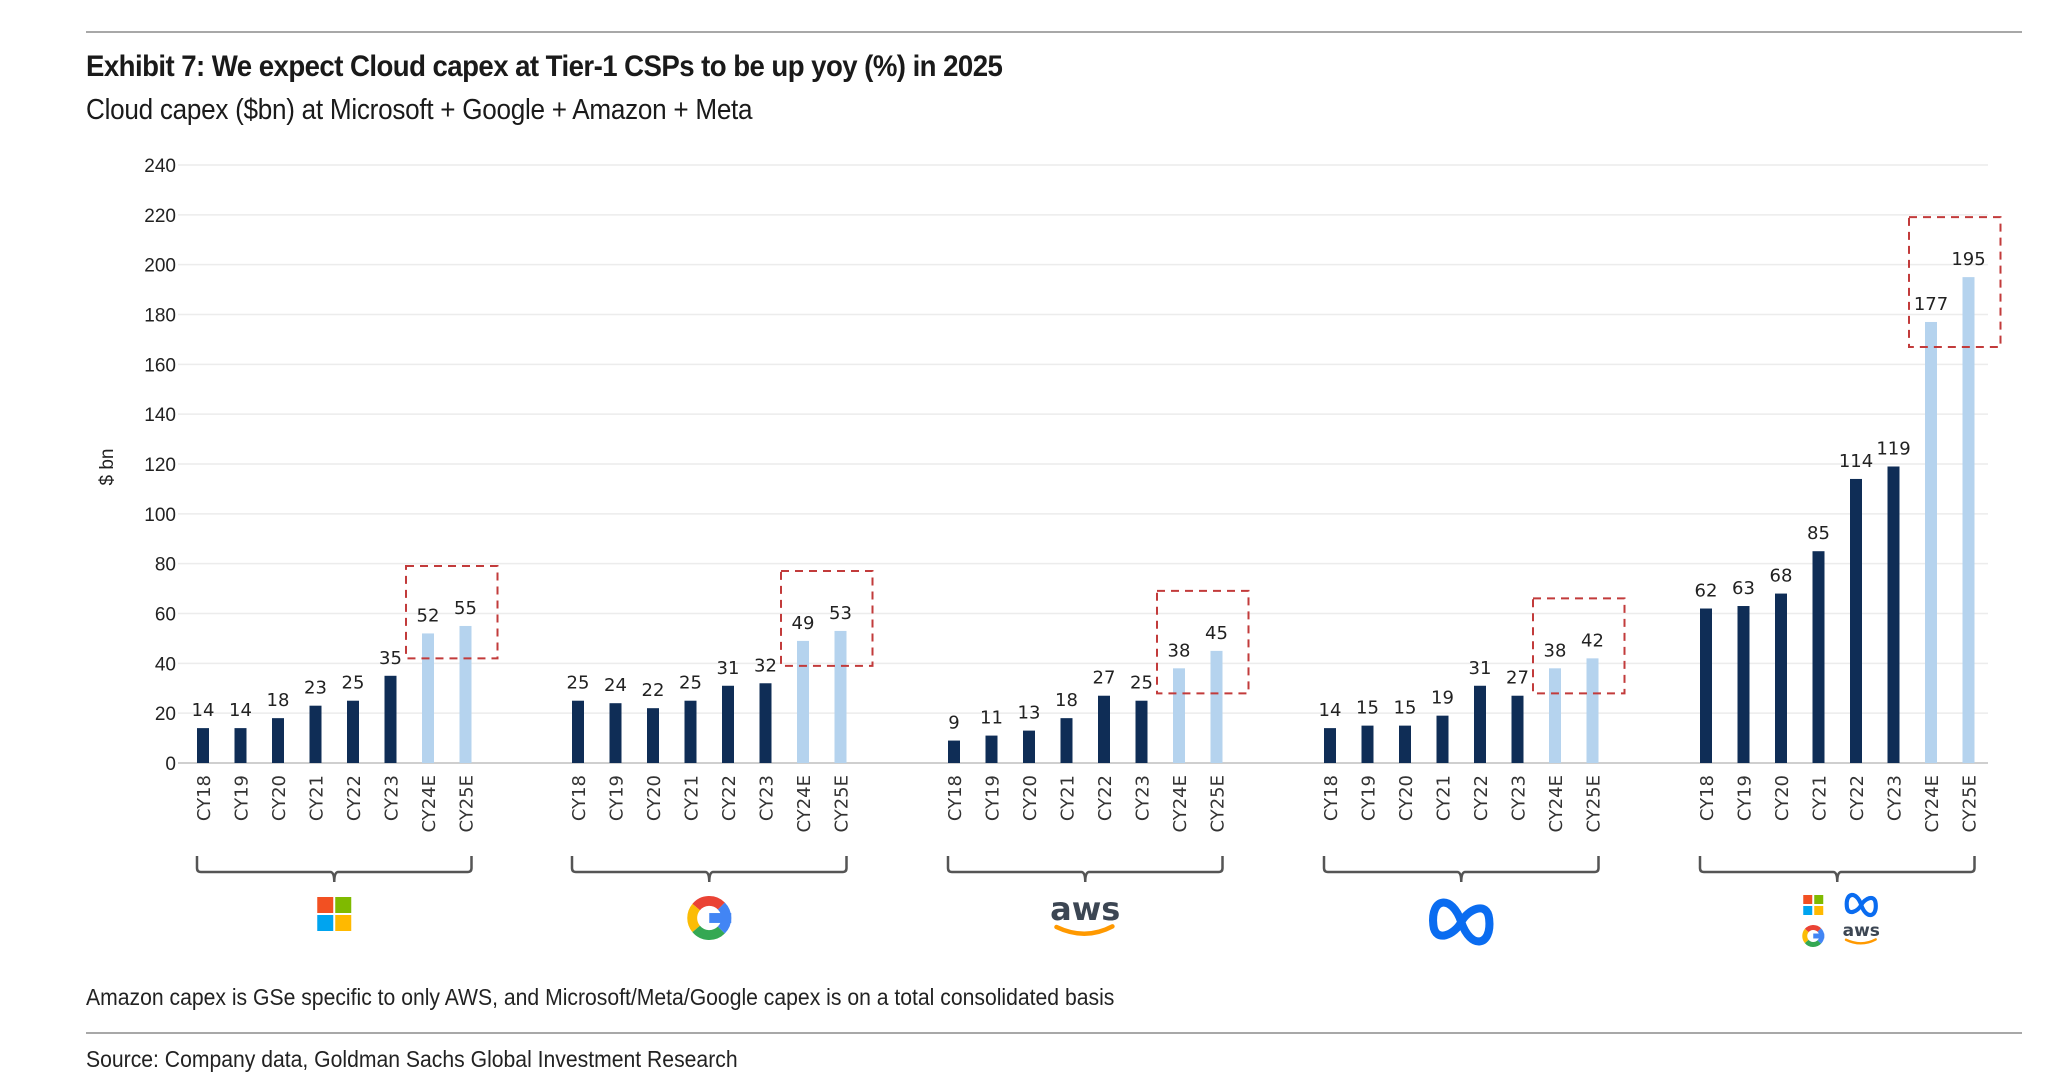 The height and width of the screenshot is (1086, 2068). What do you see at coordinates (1367, 708) in the screenshot?
I see `data-label: 15` at bounding box center [1367, 708].